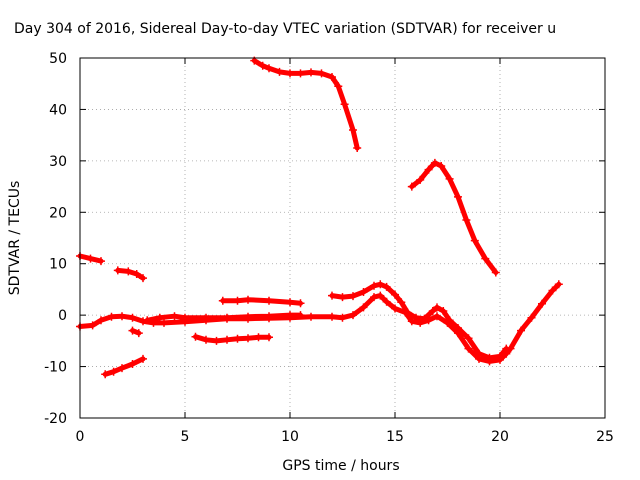 This screenshot has width=640, height=480. I want to click on y-tick-label: 0, so click(62, 316).